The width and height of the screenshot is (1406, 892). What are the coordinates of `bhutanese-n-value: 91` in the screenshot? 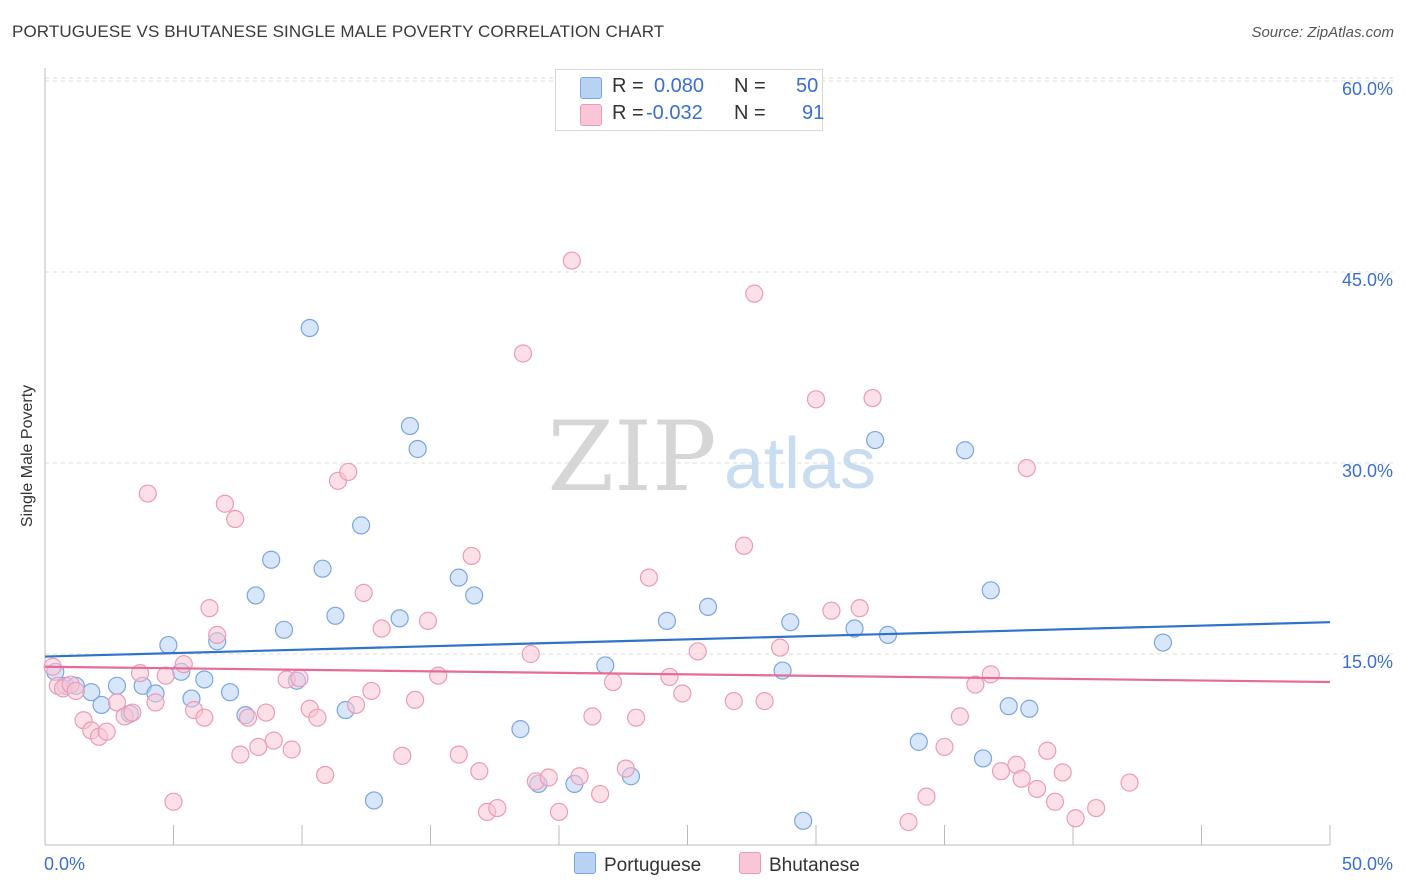 It's located at (813, 113).